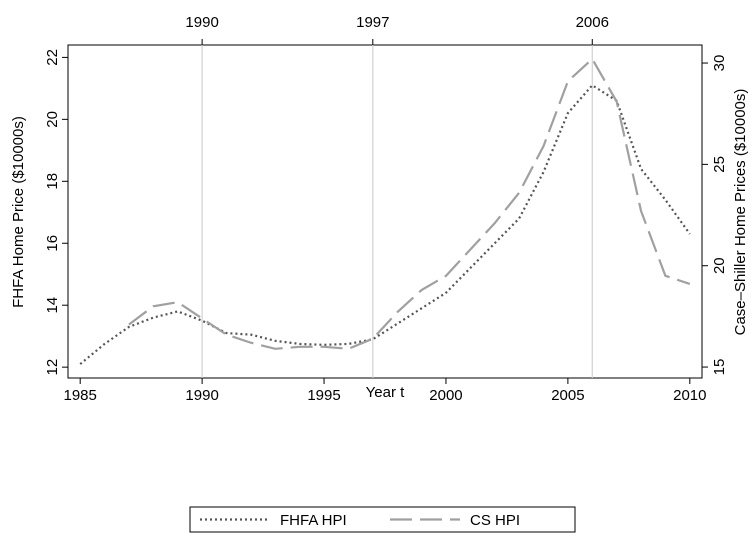 Image resolution: width=754 pixels, height=538 pixels. I want to click on top-tick-label: 2006, so click(592, 22).